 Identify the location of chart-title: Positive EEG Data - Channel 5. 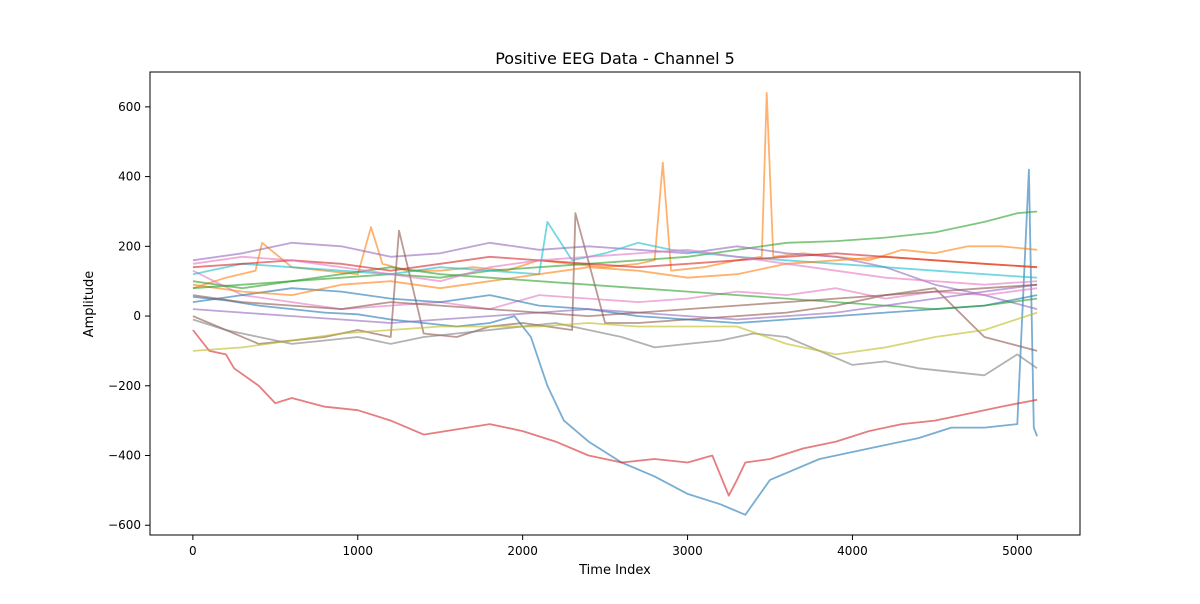
(615, 58).